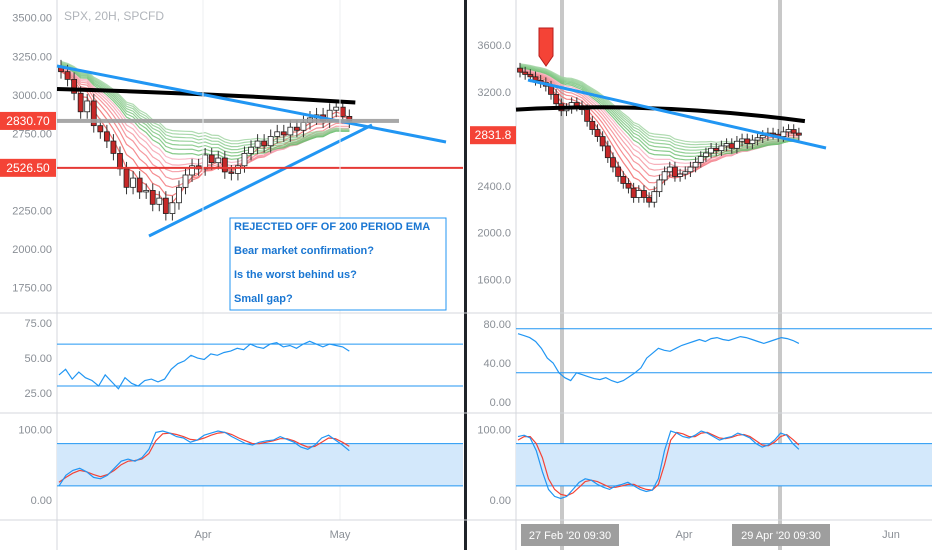 The width and height of the screenshot is (932, 550). I want to click on left-support-tag, so click(28, 167).